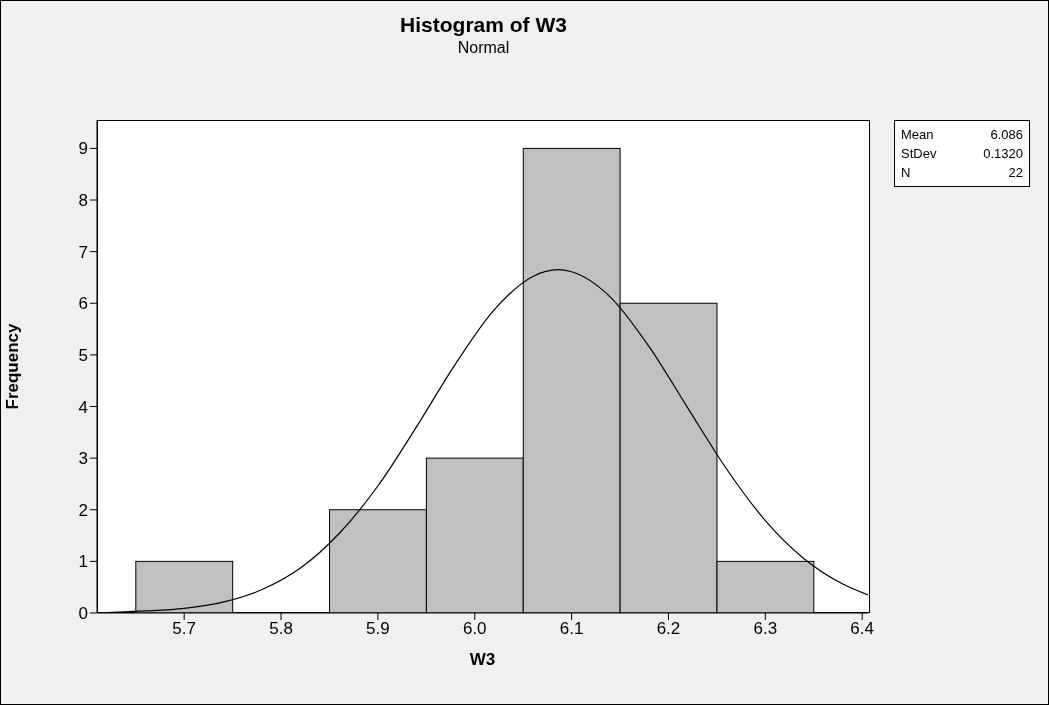 Image resolution: width=1049 pixels, height=705 pixels. I want to click on y-tick-label: 9, so click(83, 149).